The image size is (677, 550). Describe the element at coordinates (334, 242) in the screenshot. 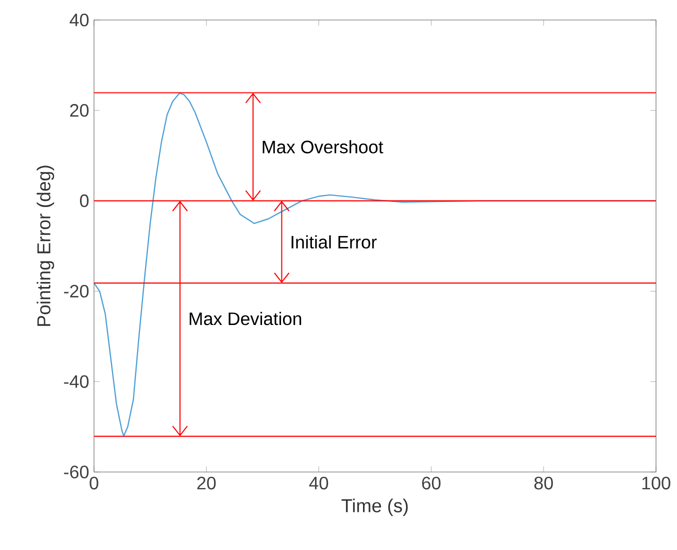

I see `annotation: Initial Error` at that location.